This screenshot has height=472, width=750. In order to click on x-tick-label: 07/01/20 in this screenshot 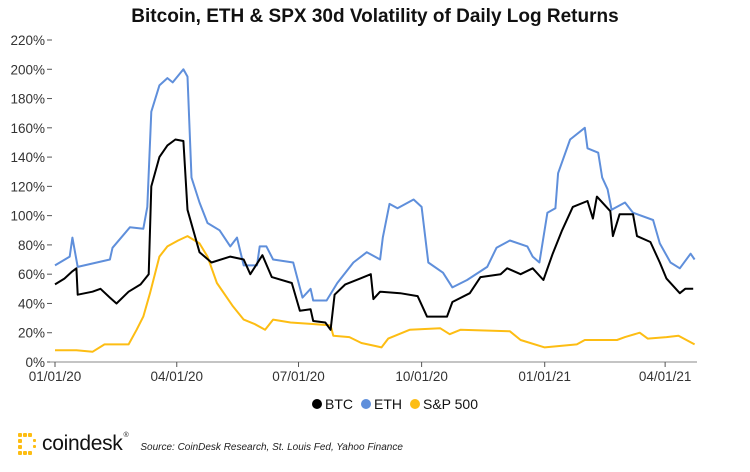, I will do `click(298, 376)`.